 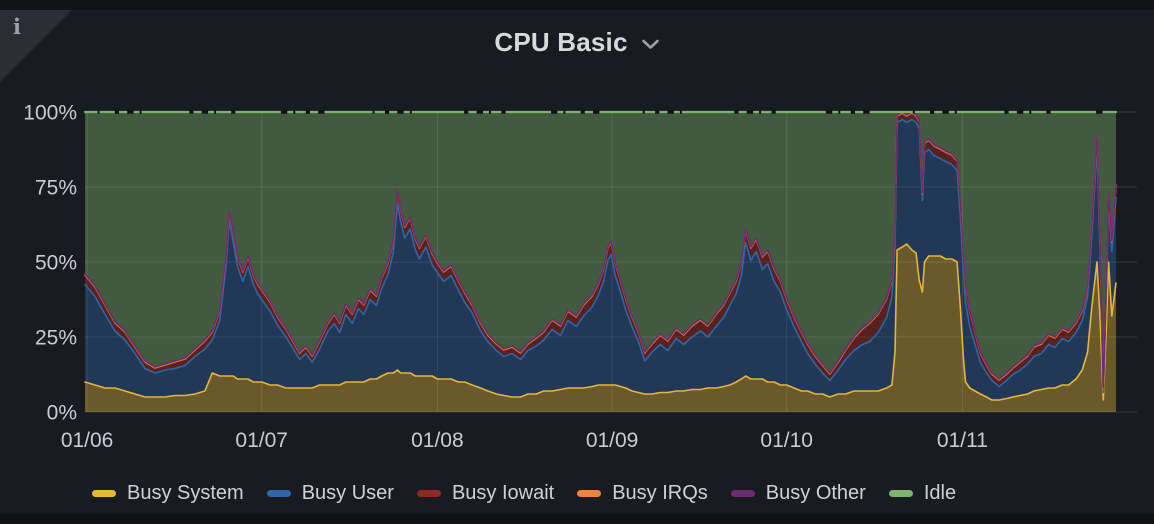 What do you see at coordinates (261, 440) in the screenshot?
I see `x-axis-label: 01/07` at bounding box center [261, 440].